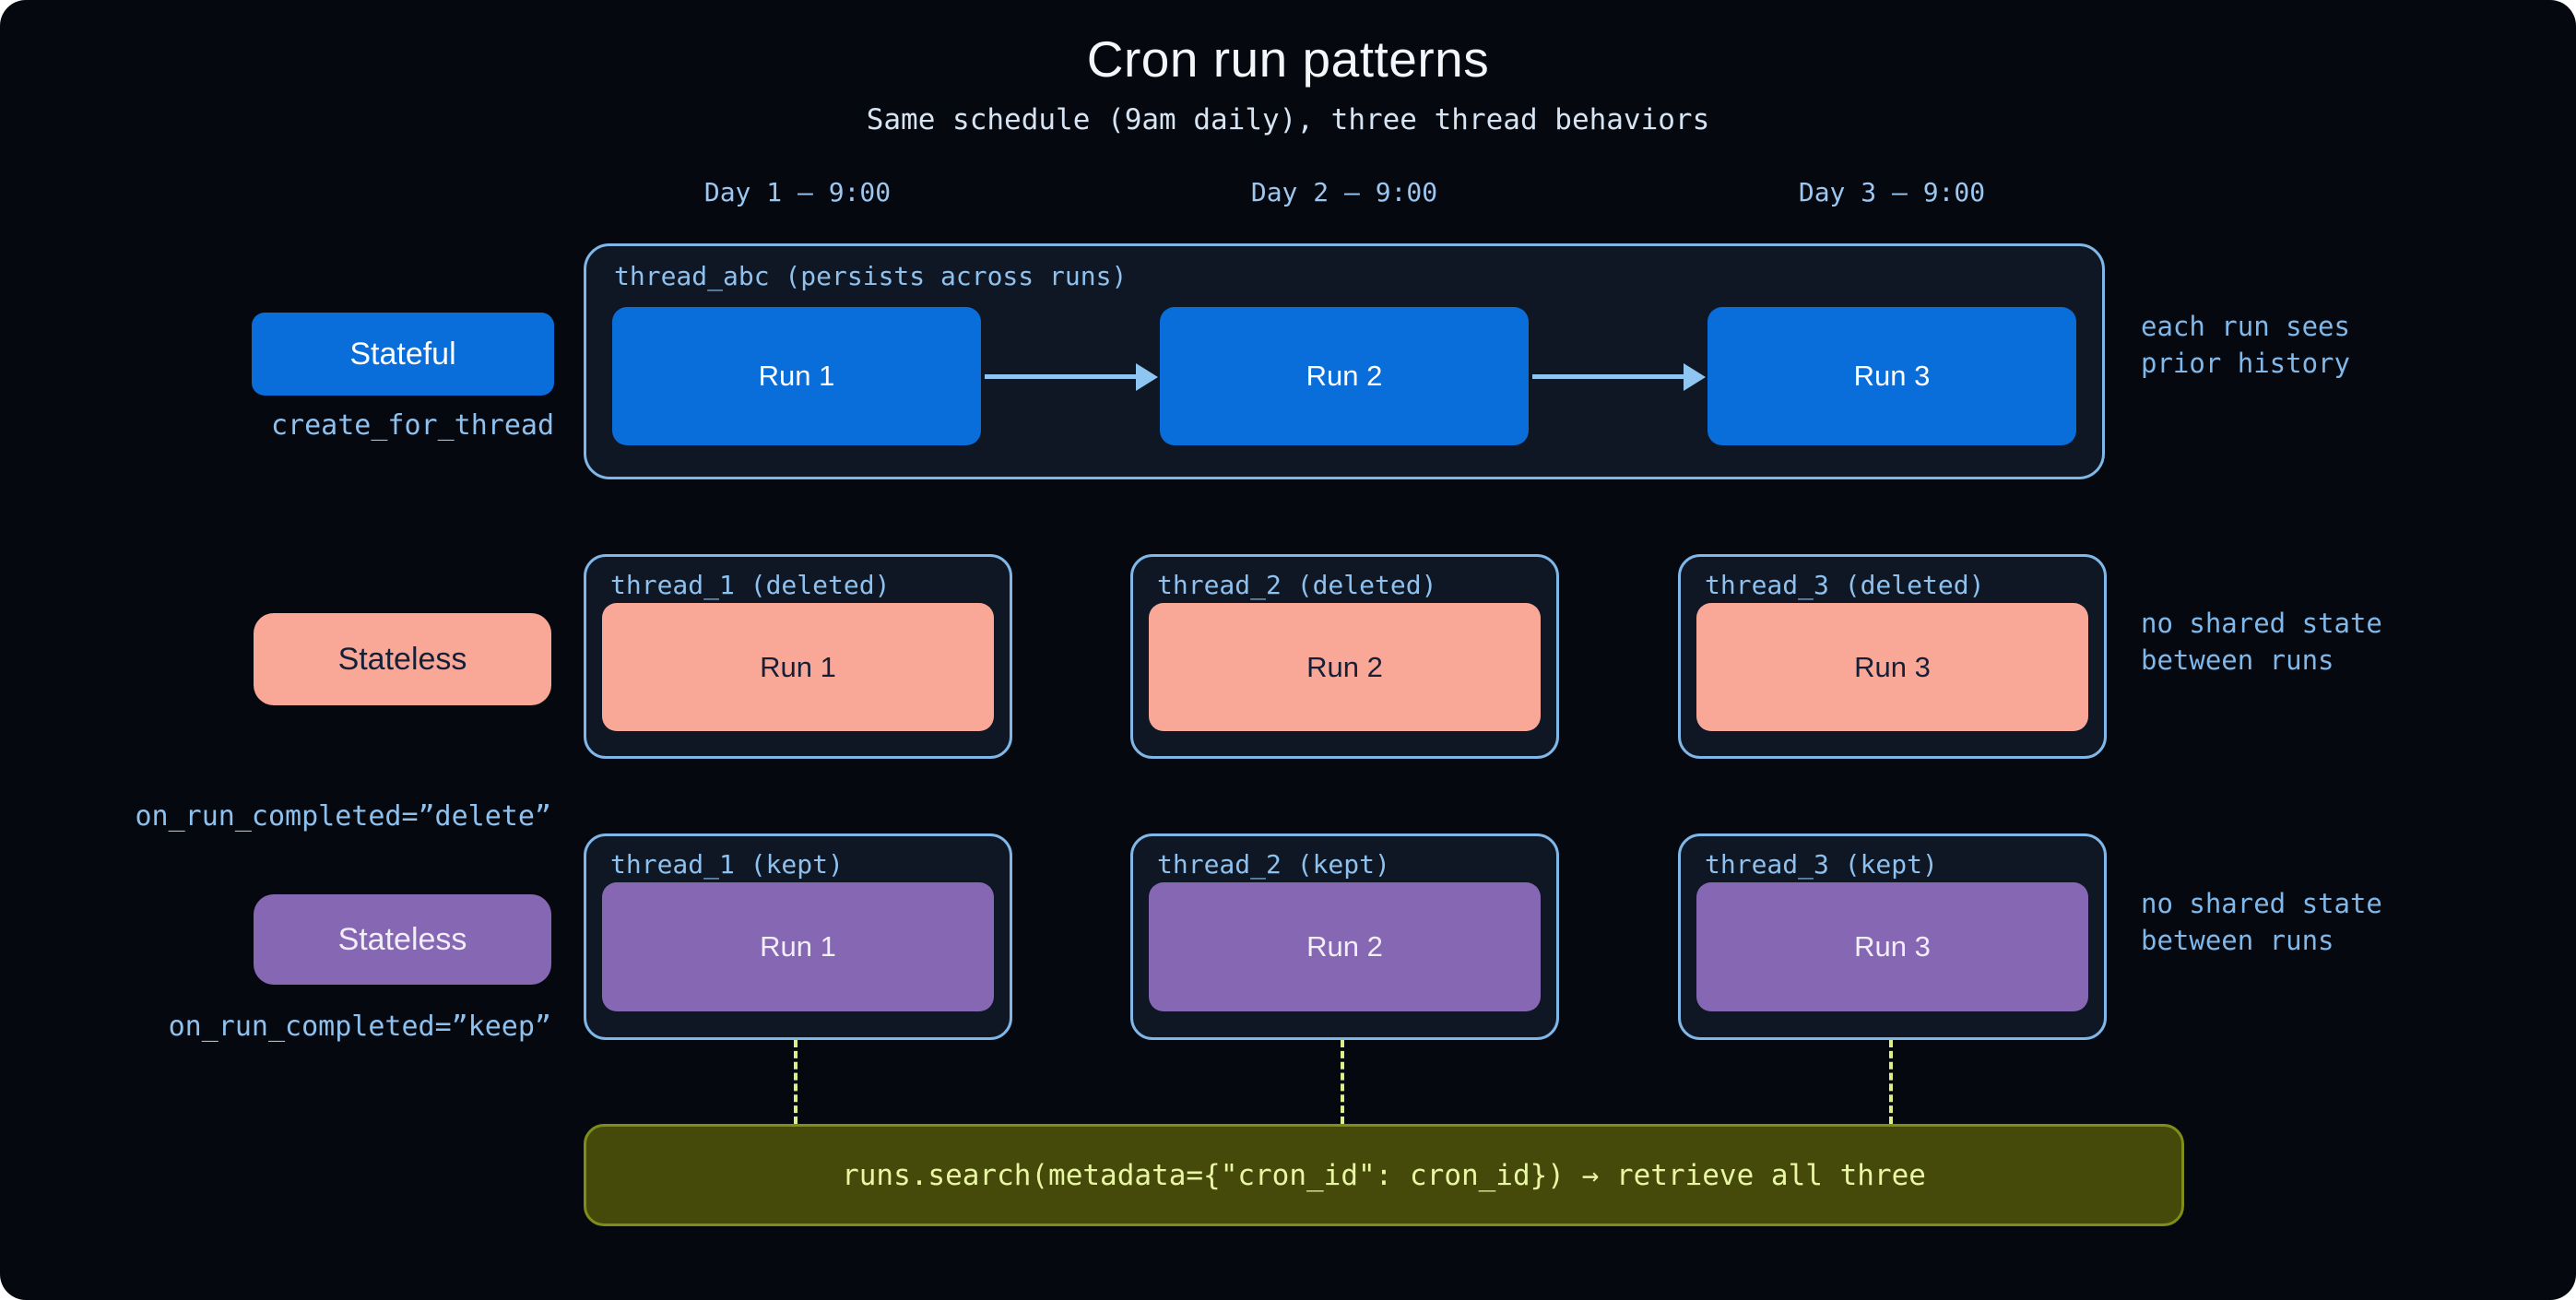 This screenshot has height=1300, width=2576. I want to click on stateless-delete-annotation: no shared state between runs, so click(2261, 642).